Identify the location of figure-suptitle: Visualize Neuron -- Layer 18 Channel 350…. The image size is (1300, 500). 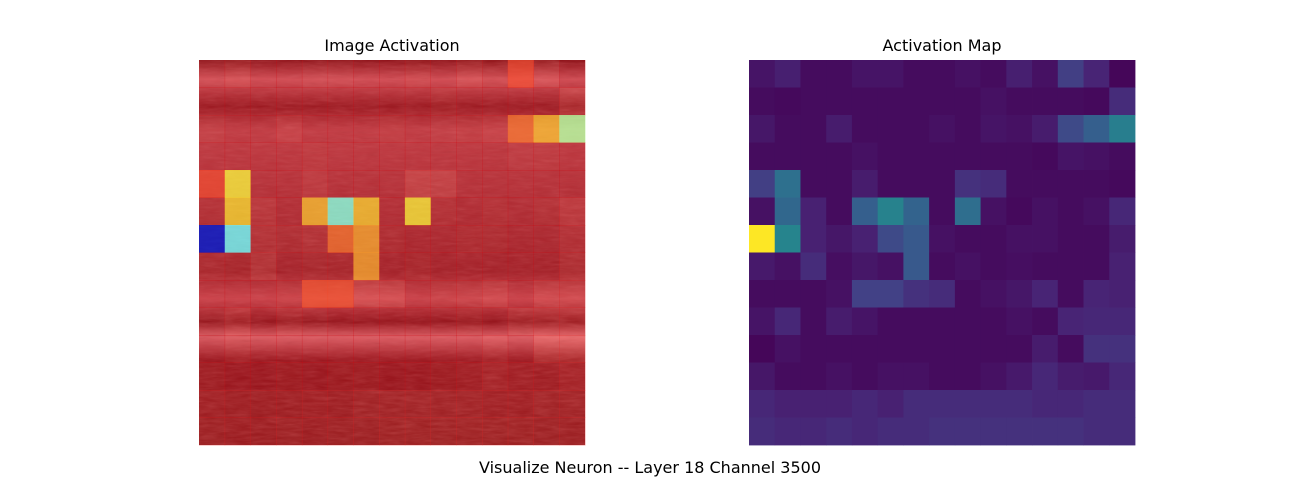
(650, 467).